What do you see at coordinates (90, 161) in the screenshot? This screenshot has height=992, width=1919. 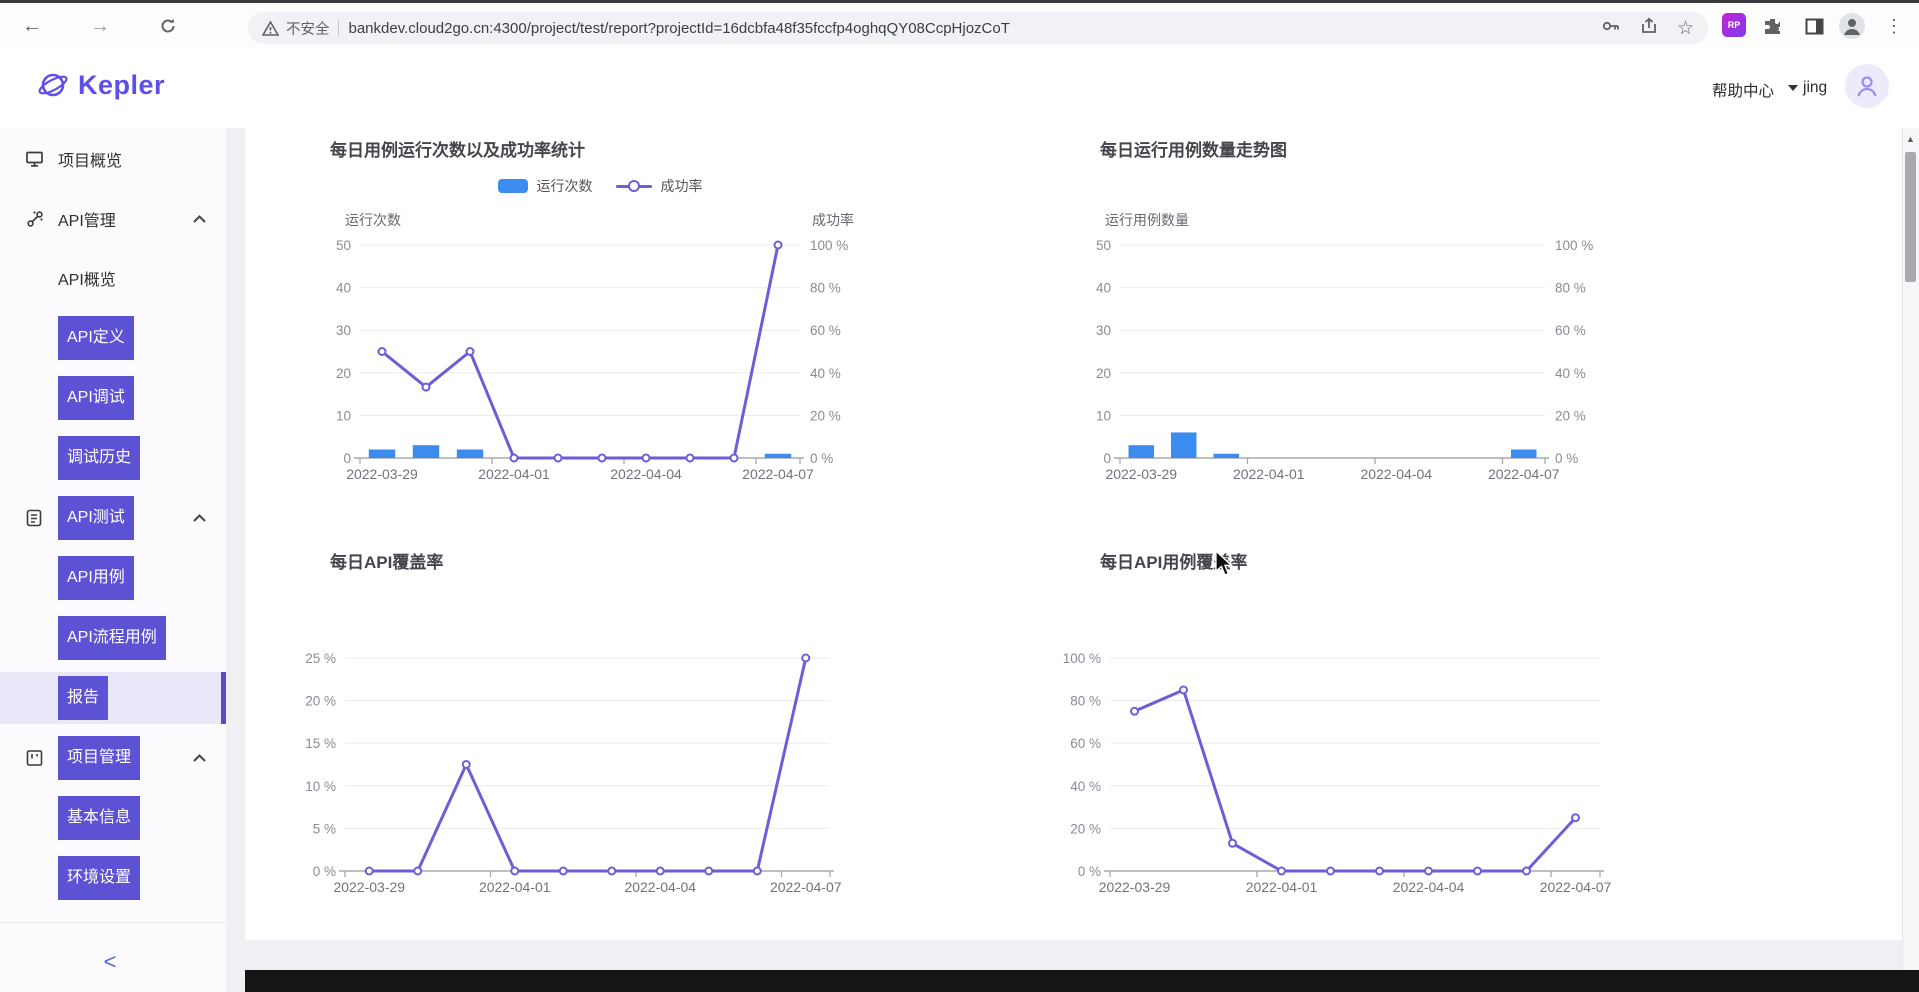 I see `sidebar-item-label: 项目概览` at bounding box center [90, 161].